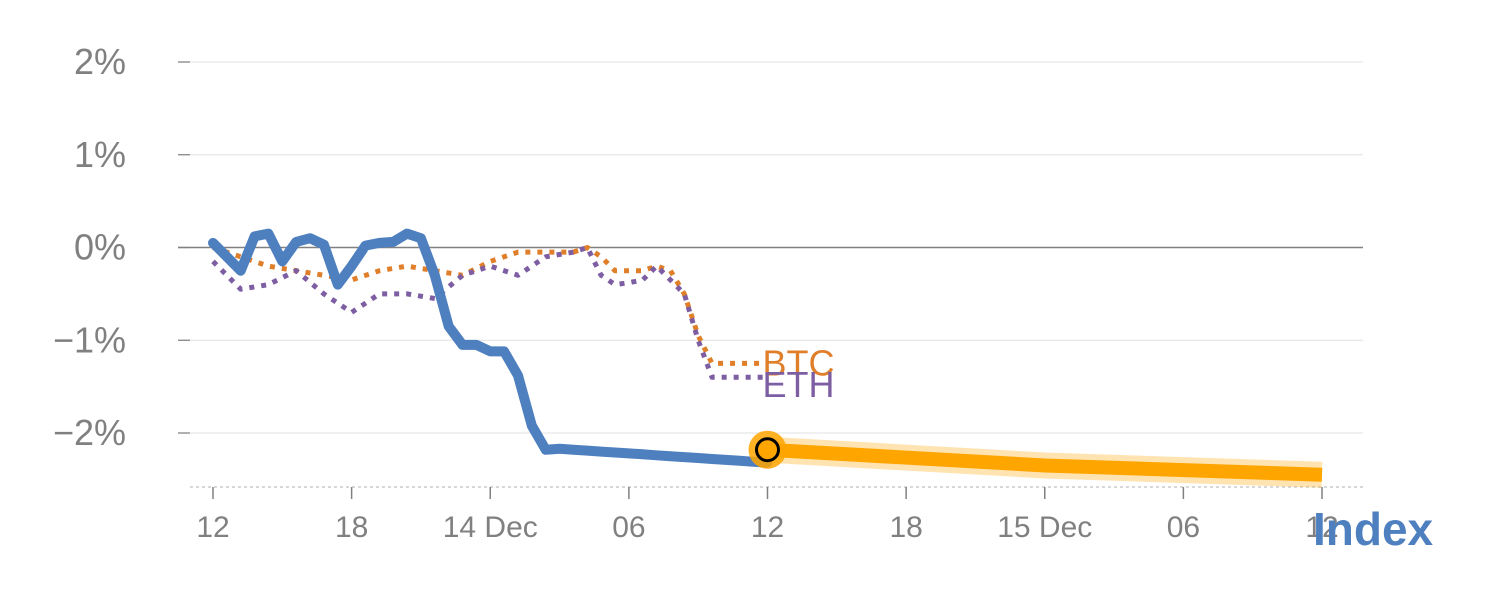 The width and height of the screenshot is (1500, 600). I want to click on x-axis: 12 18 14 Dec 06 12 18 15 Dec 06 12, so click(776, 515).